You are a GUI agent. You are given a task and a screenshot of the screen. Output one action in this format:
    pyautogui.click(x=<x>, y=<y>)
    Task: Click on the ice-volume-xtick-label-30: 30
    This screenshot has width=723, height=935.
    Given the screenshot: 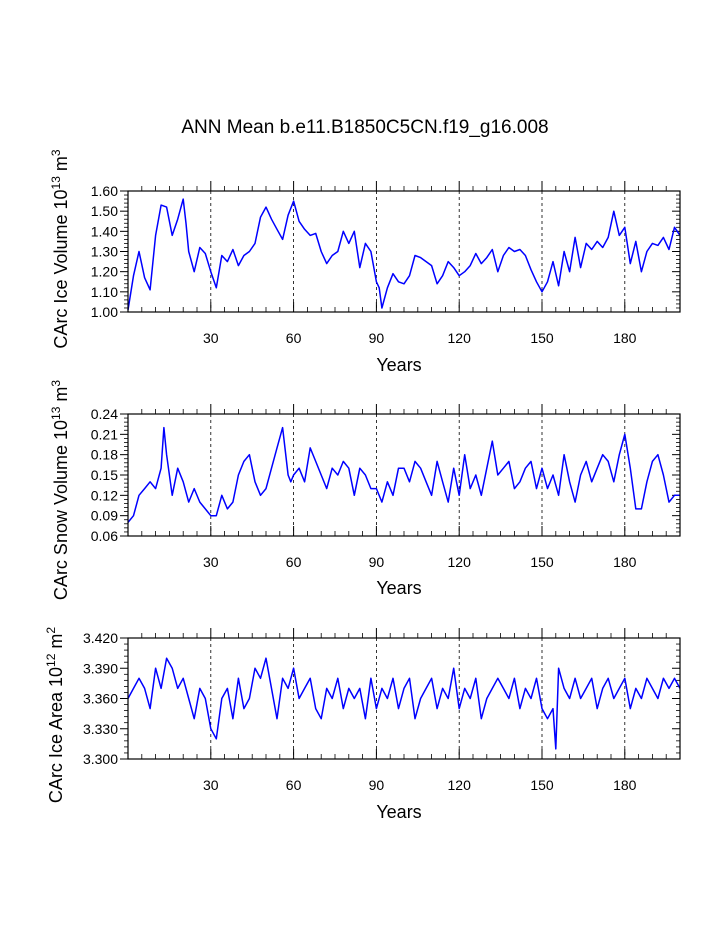 What is the action you would take?
    pyautogui.click(x=211, y=338)
    